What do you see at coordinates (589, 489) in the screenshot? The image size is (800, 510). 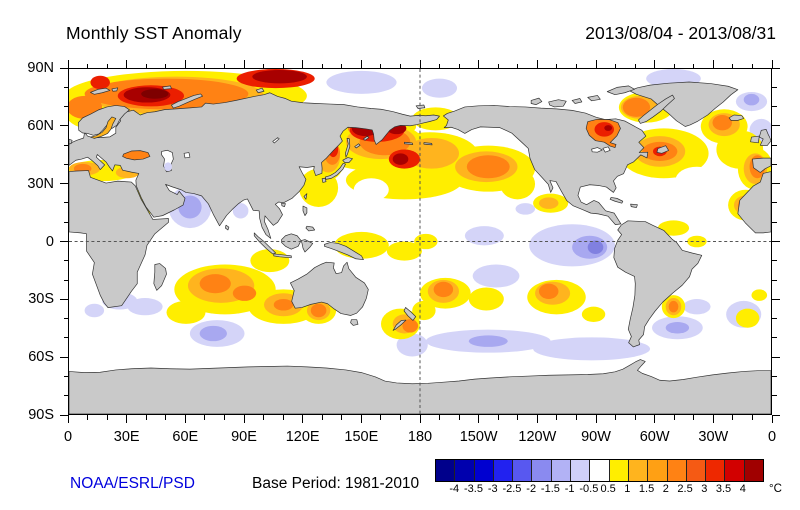 I see `colorbar-boundary-label: -0.5` at bounding box center [589, 489].